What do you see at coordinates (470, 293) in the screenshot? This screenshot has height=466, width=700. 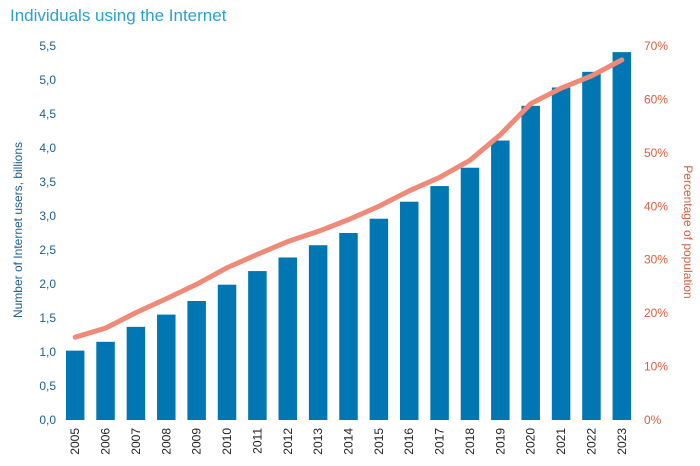 I see `bar-2018` at bounding box center [470, 293].